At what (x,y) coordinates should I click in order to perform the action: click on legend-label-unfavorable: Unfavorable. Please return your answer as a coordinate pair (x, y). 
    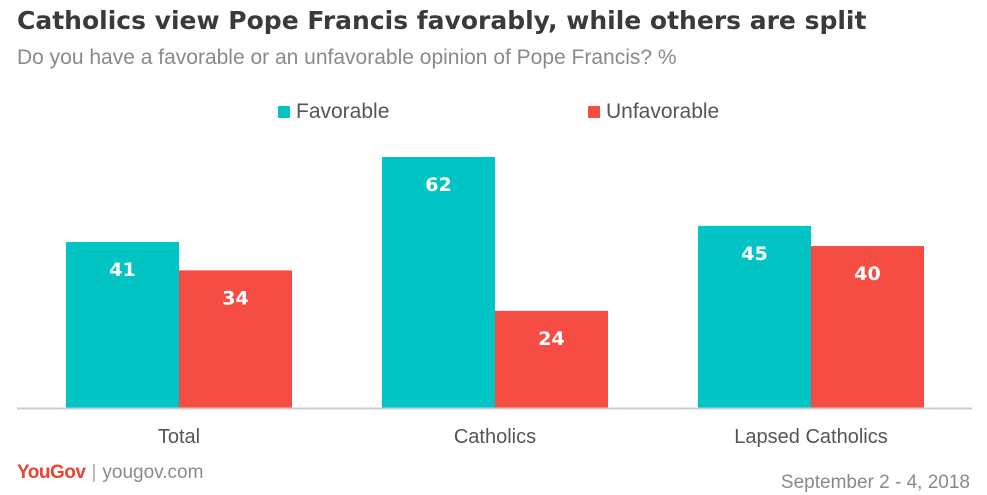
    Looking at the image, I should click on (663, 111).